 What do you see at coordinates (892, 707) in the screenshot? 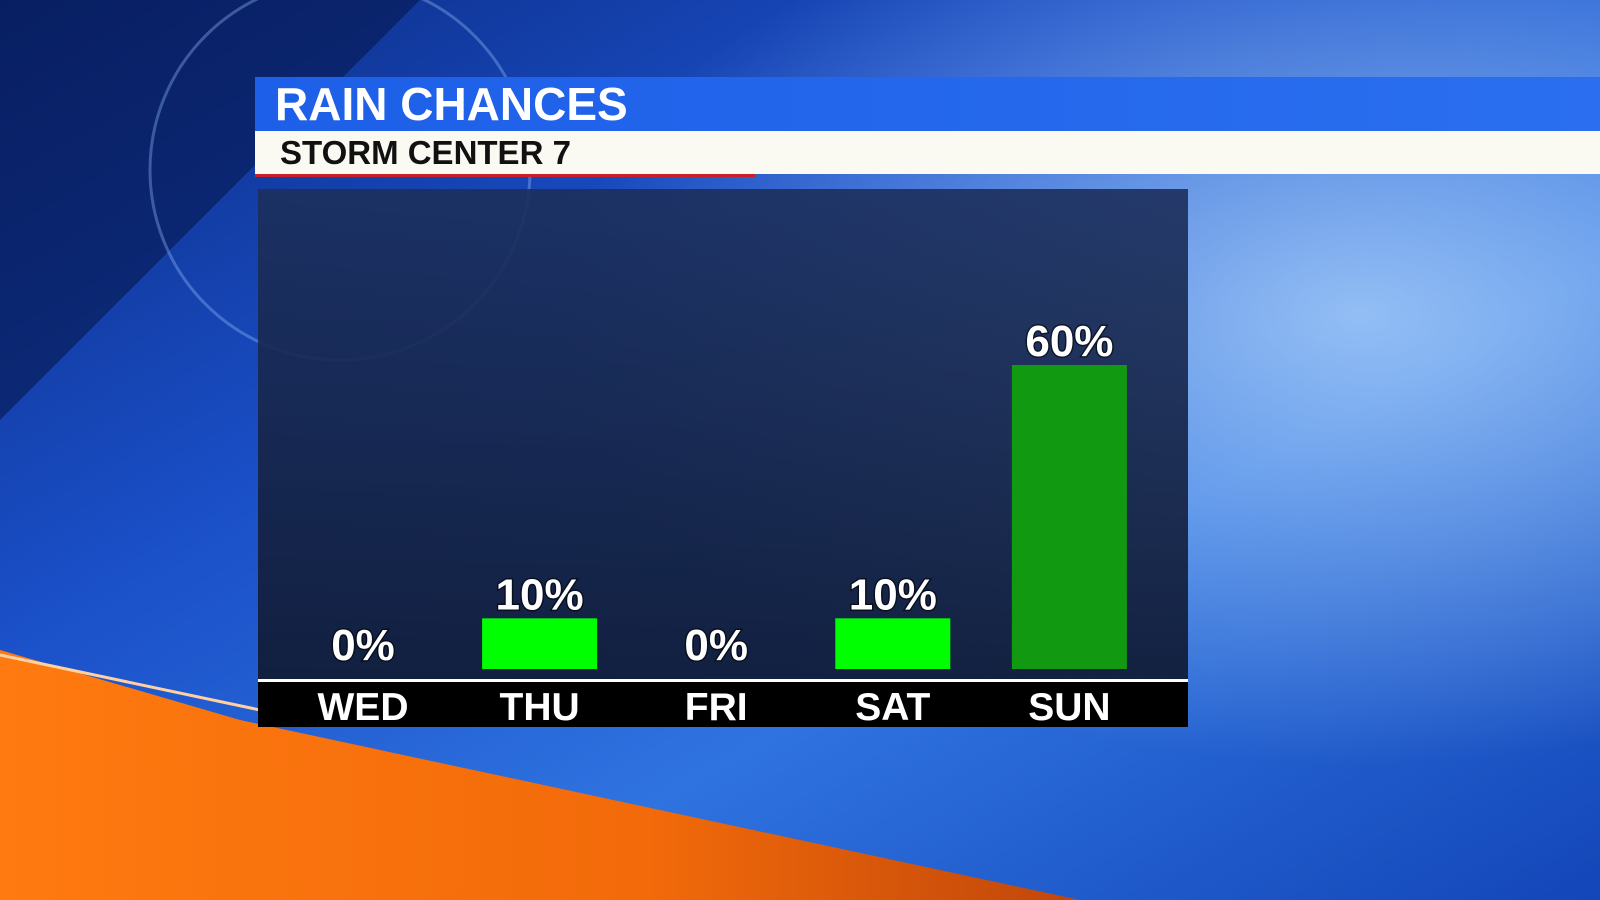
I see `x-tick-label: SAT` at bounding box center [892, 707].